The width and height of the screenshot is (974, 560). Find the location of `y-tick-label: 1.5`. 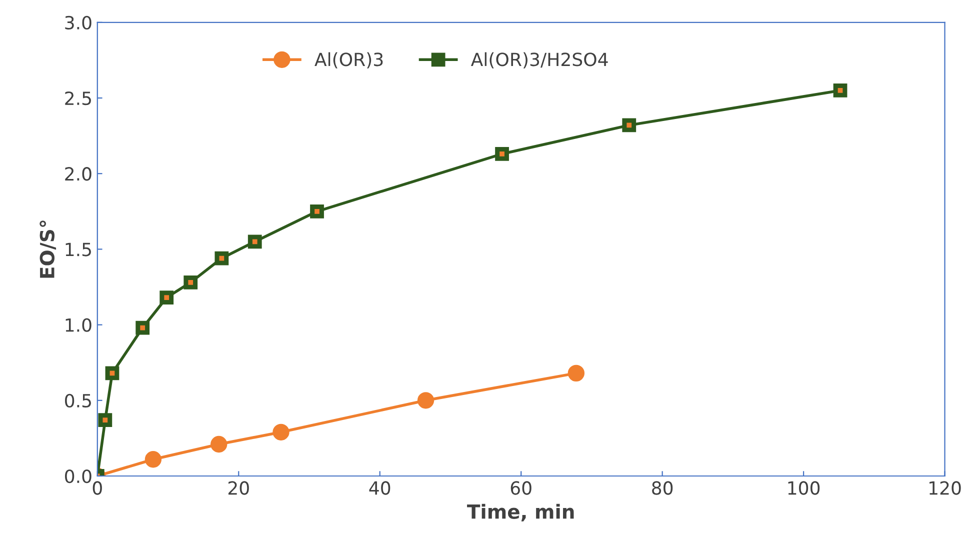

y-tick-label: 1.5 is located at coordinates (78, 249).